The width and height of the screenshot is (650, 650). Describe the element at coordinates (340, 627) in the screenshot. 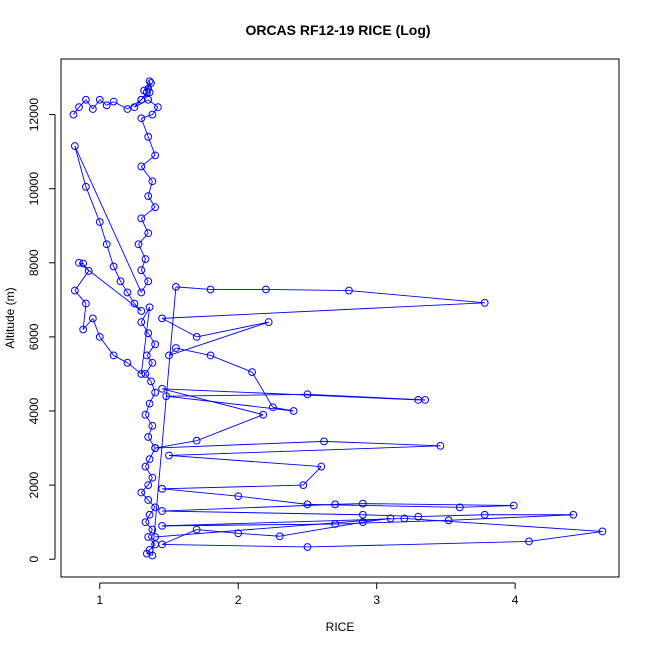

I see `x-axis-label: RICE` at that location.